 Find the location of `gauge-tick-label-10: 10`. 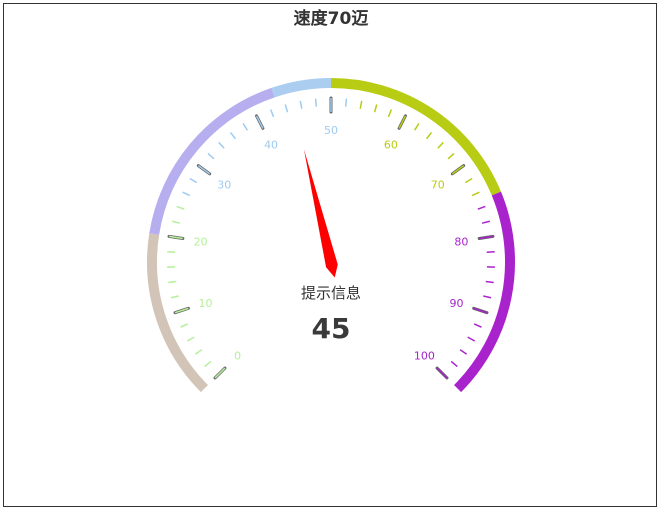

gauge-tick-label-10: 10 is located at coordinates (205, 303).